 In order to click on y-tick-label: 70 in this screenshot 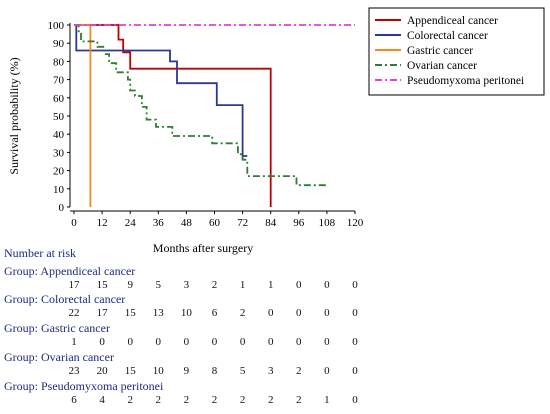, I will do `click(59, 81)`.